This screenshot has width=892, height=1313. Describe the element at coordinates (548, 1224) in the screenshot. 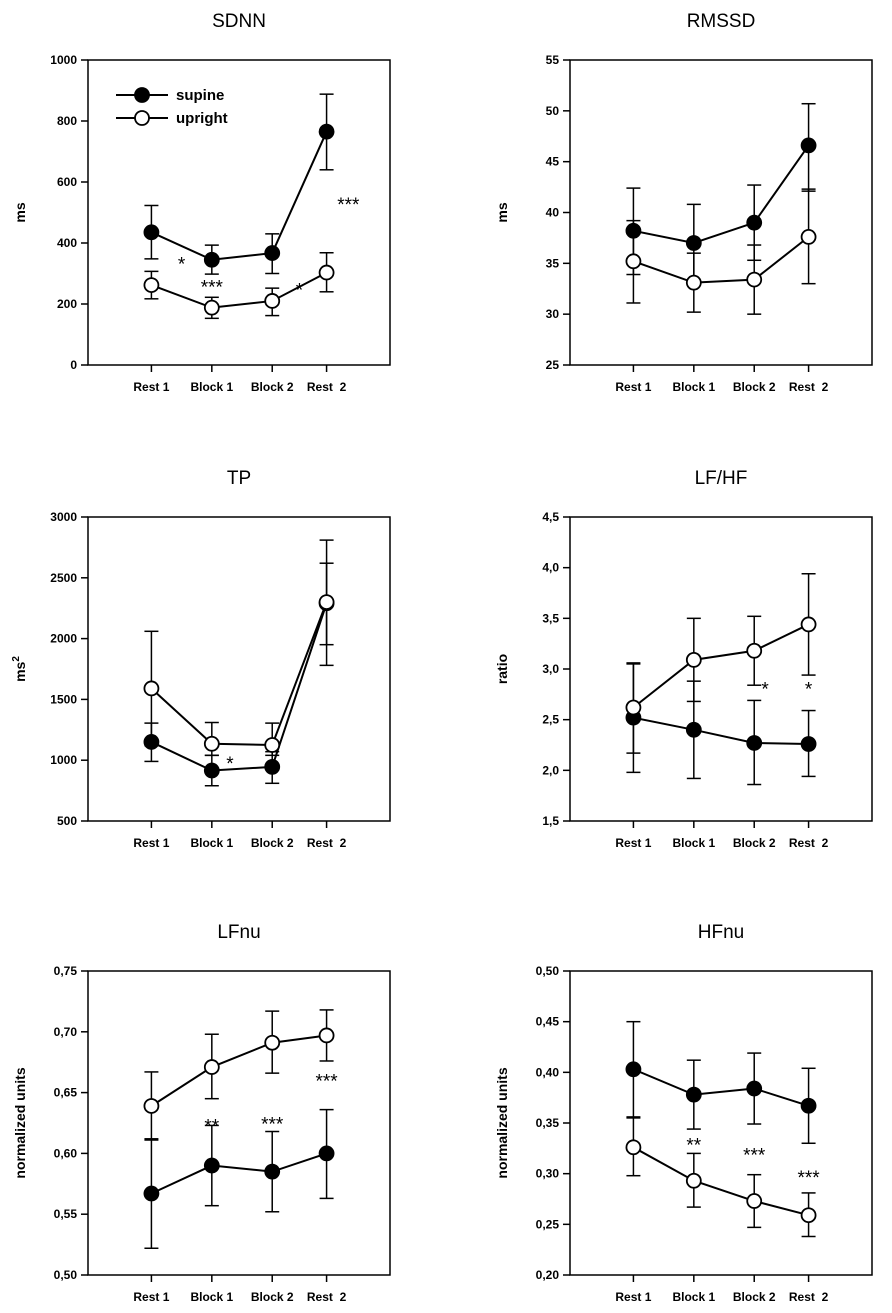

I see `y-tick-label: 0,25` at that location.